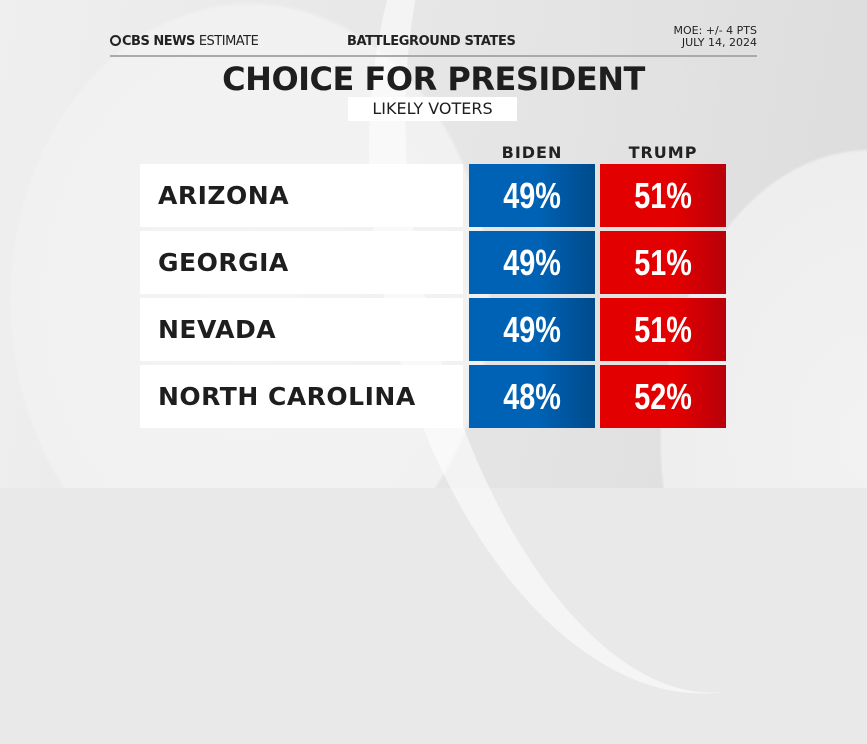 The height and width of the screenshot is (744, 867). Describe the element at coordinates (719, 42) in the screenshot. I see `date: JULY 14, 2024` at that location.